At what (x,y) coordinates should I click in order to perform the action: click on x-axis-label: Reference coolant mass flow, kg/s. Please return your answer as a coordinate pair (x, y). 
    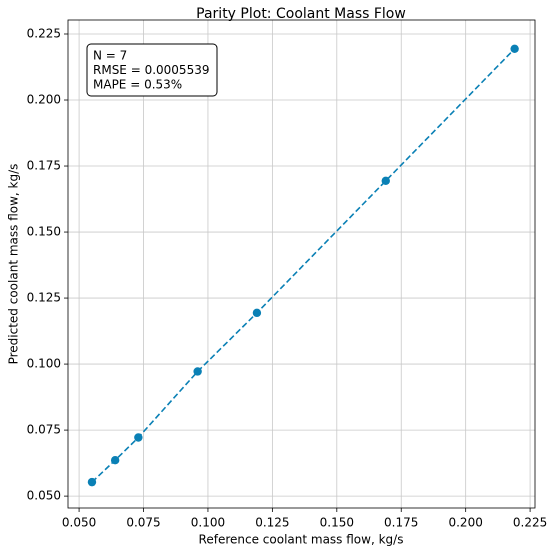
    Looking at the image, I should click on (301, 540).